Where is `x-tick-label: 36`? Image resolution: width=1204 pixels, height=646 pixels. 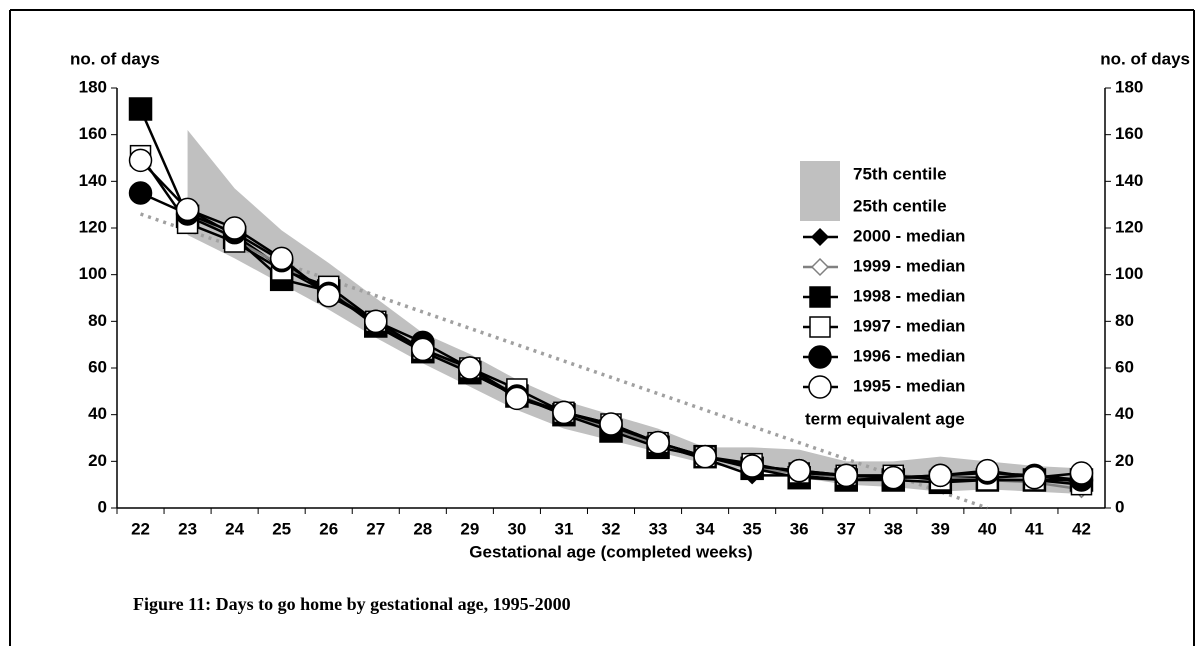
x-tick-label: 36 is located at coordinates (799, 528).